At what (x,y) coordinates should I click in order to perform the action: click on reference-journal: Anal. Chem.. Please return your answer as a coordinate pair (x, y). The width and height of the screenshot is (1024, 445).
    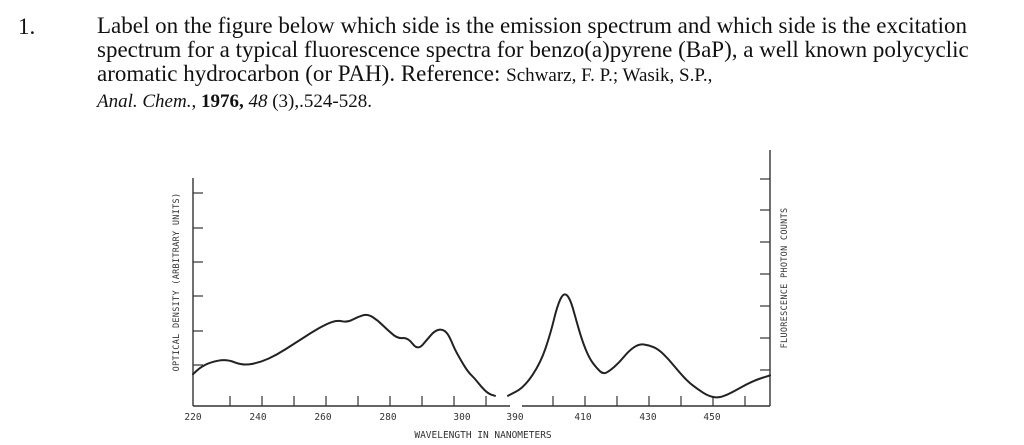
    Looking at the image, I should click on (144, 101).